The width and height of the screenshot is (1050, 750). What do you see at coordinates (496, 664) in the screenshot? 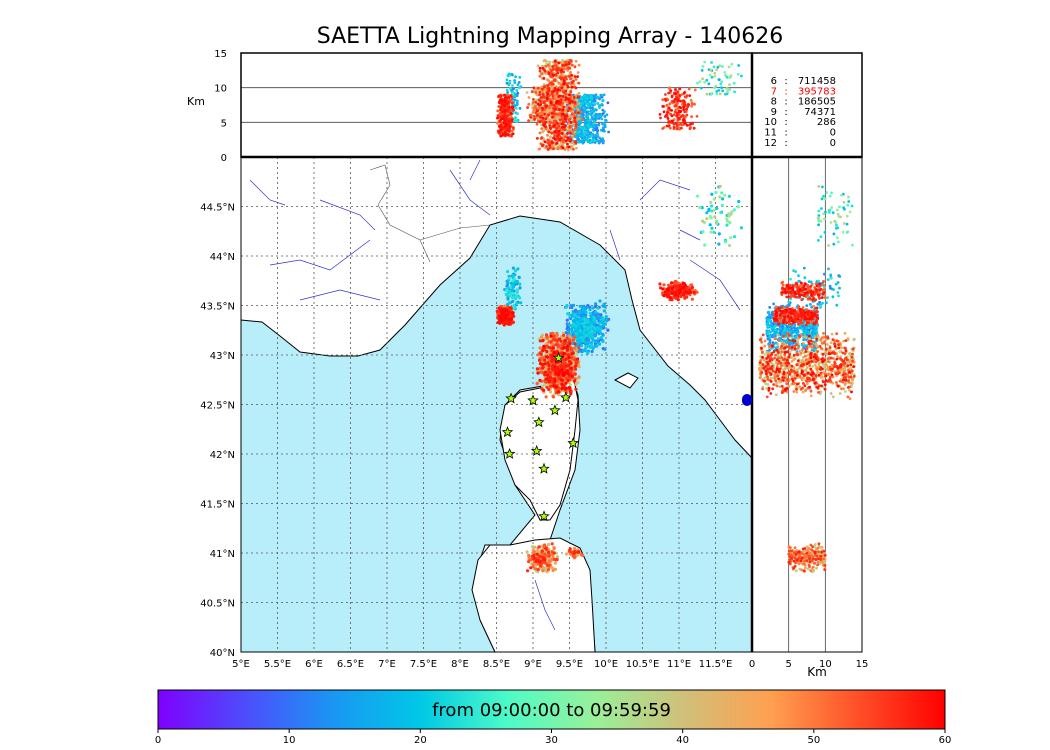
I see `map-x-tick-label: 8.5°E` at bounding box center [496, 664].